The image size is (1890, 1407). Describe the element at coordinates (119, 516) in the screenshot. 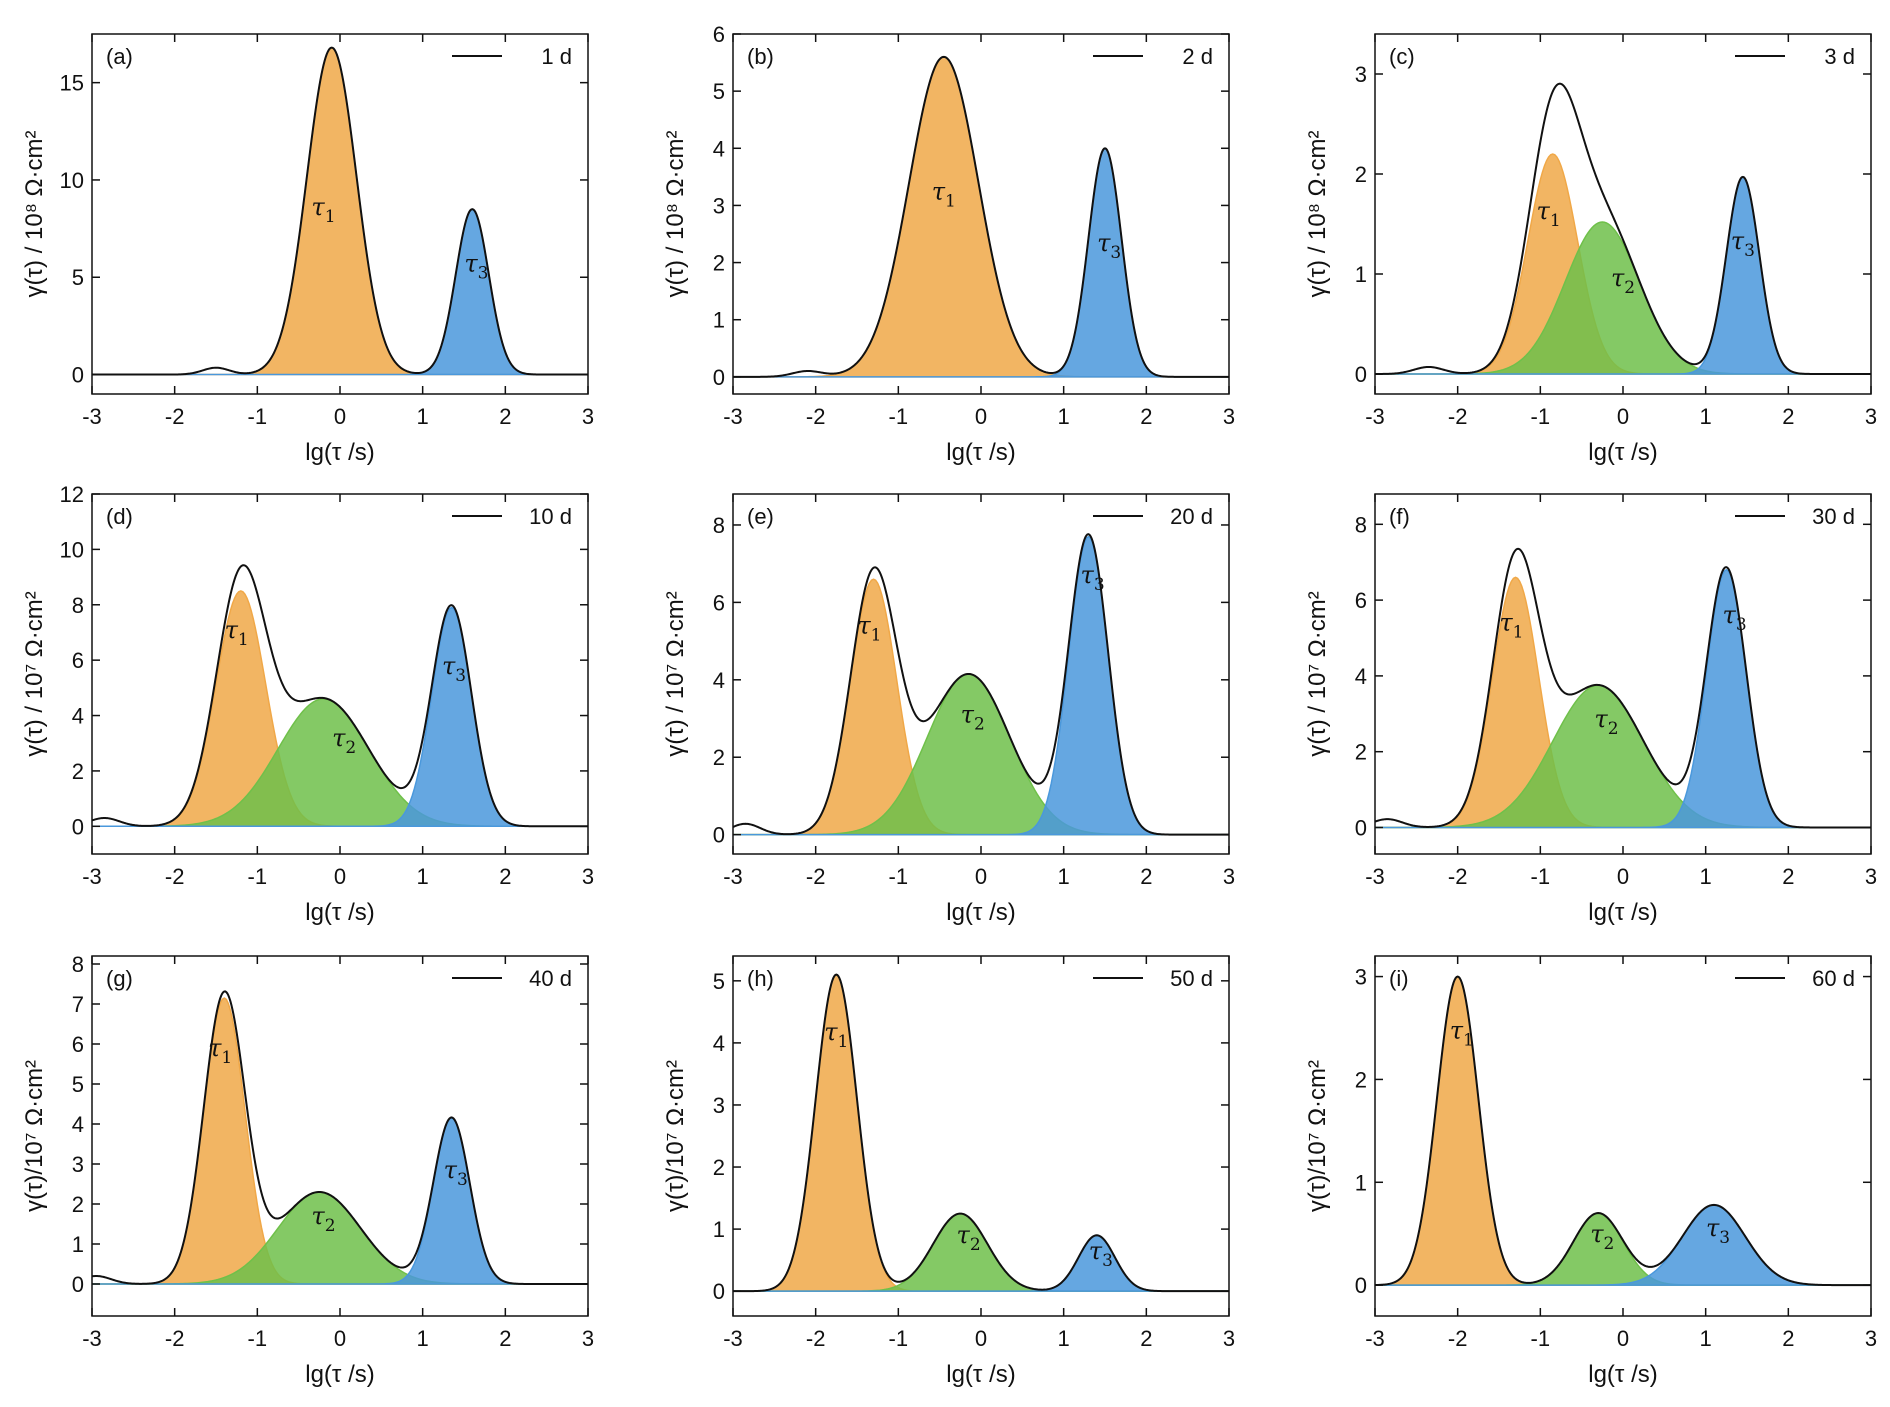

I see `panel-letter: (d)` at that location.